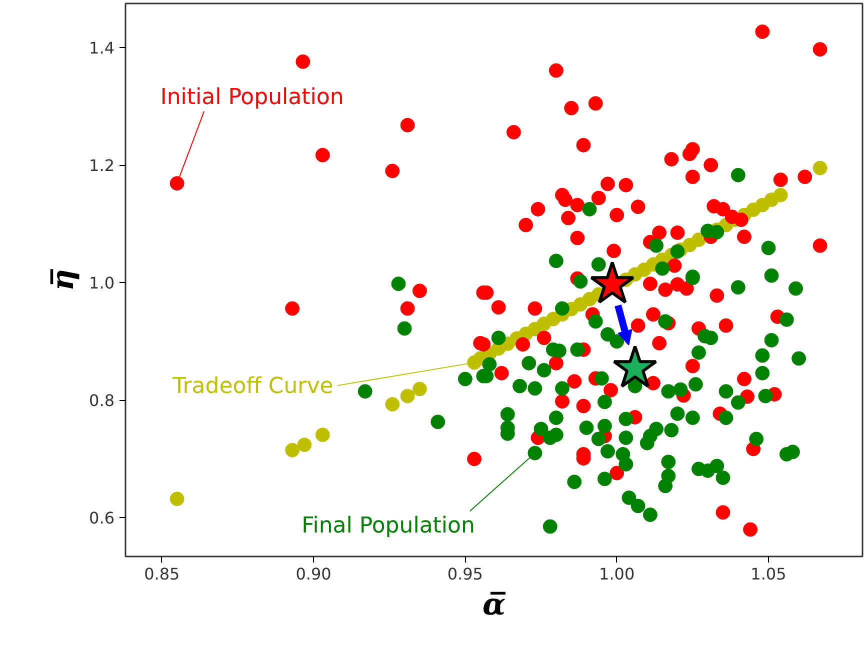 The height and width of the screenshot is (650, 864). What do you see at coordinates (102, 48) in the screenshot?
I see `y-tick-label: 1.4` at bounding box center [102, 48].